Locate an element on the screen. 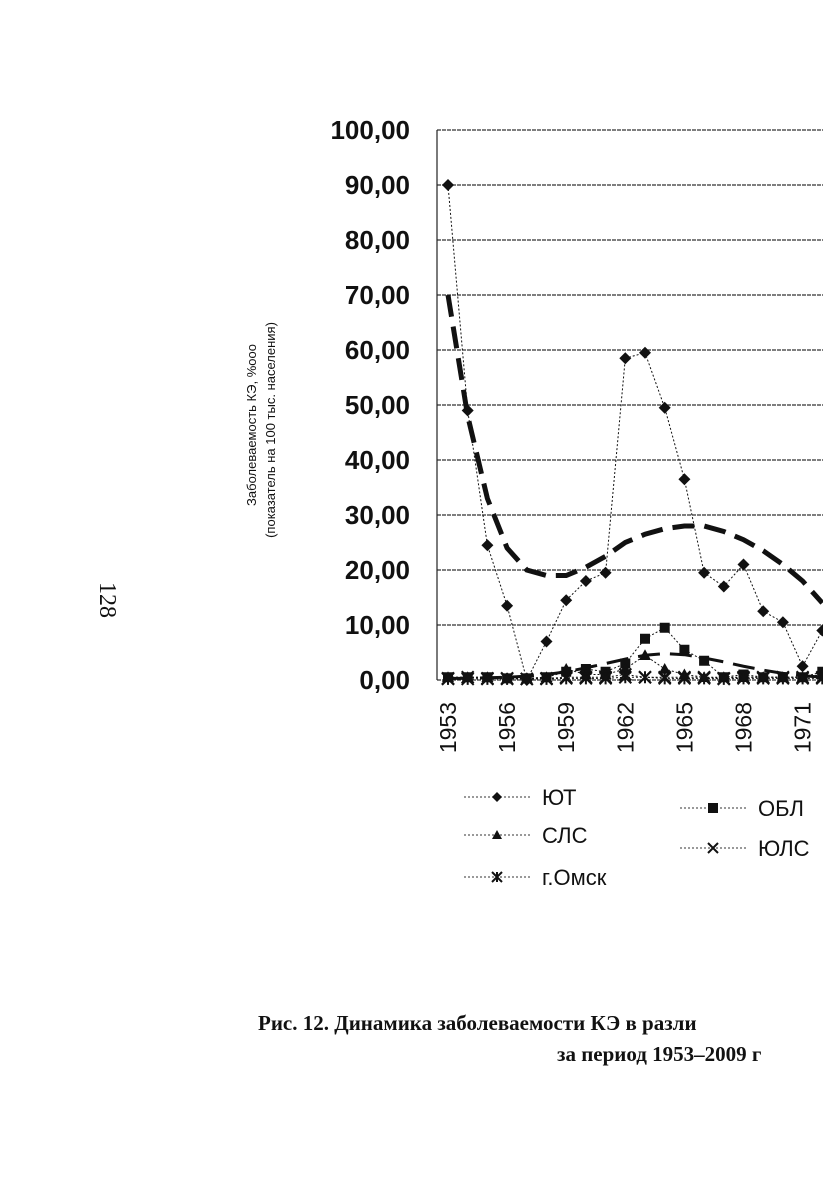 This screenshot has height=1189, width=823. y-tick-label: 80,00 is located at coordinates (377, 240).